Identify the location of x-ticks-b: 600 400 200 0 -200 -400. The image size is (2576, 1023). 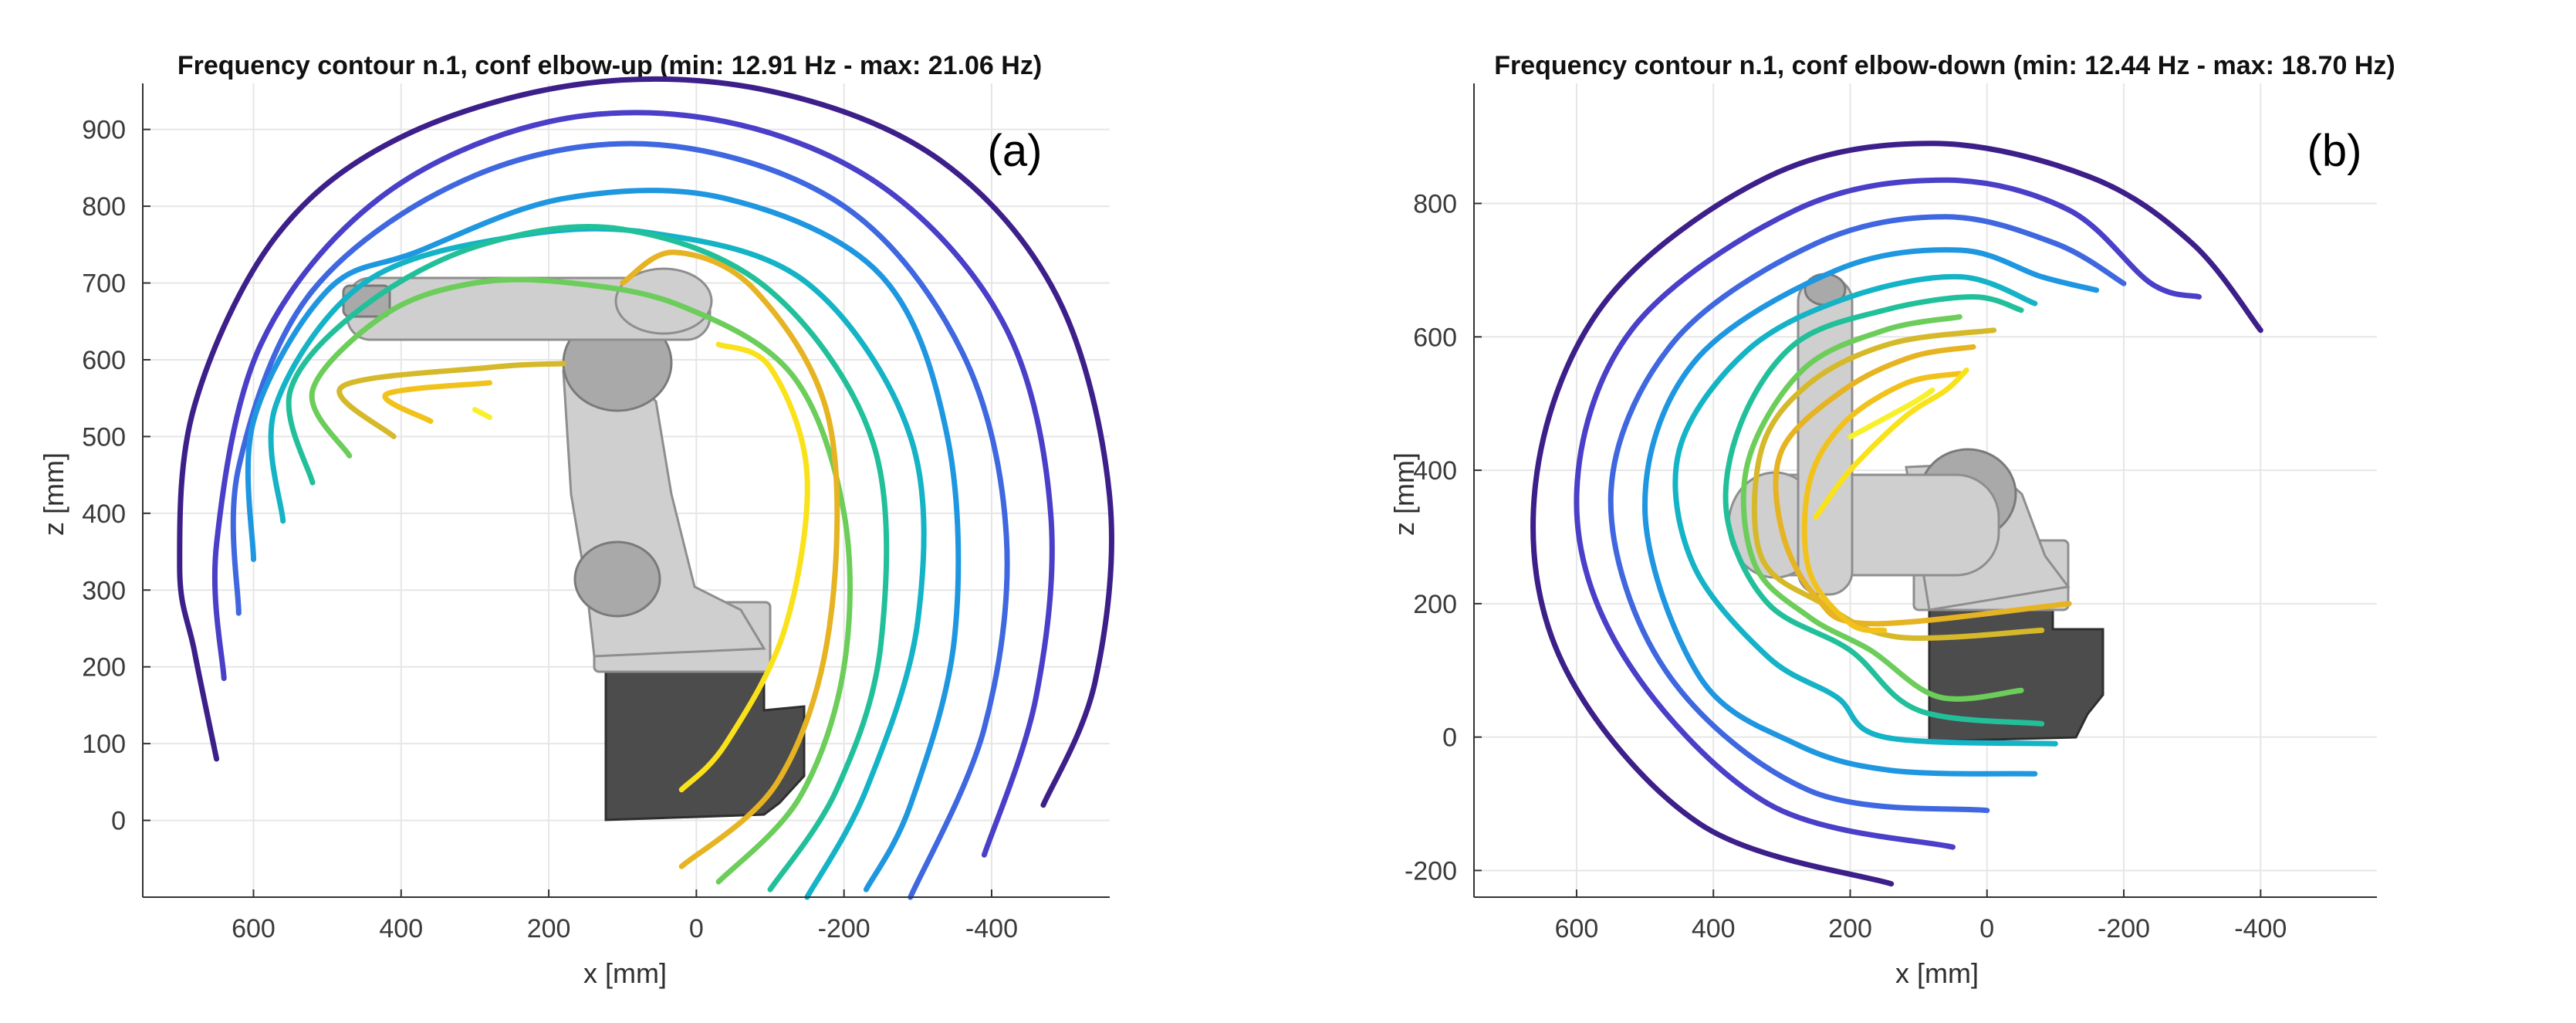
(1921, 916).